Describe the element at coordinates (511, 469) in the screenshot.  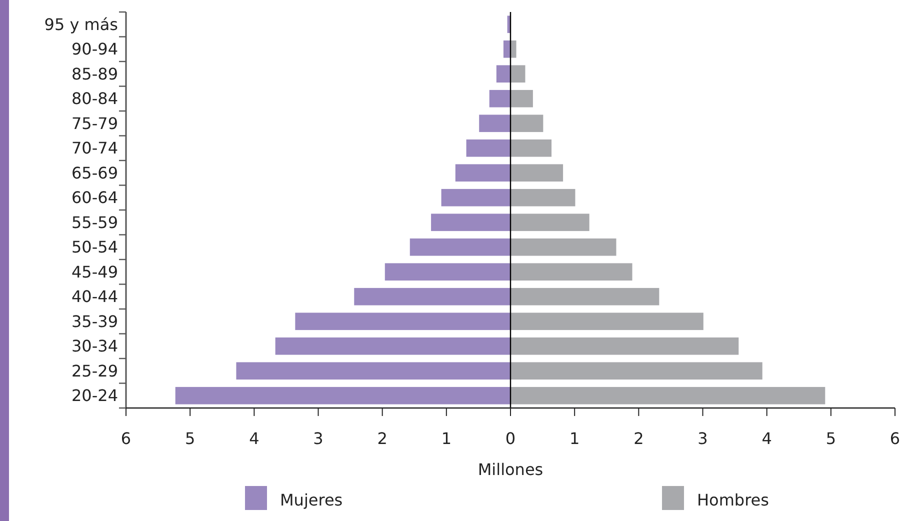
I see `x-axis-title: Millones` at that location.